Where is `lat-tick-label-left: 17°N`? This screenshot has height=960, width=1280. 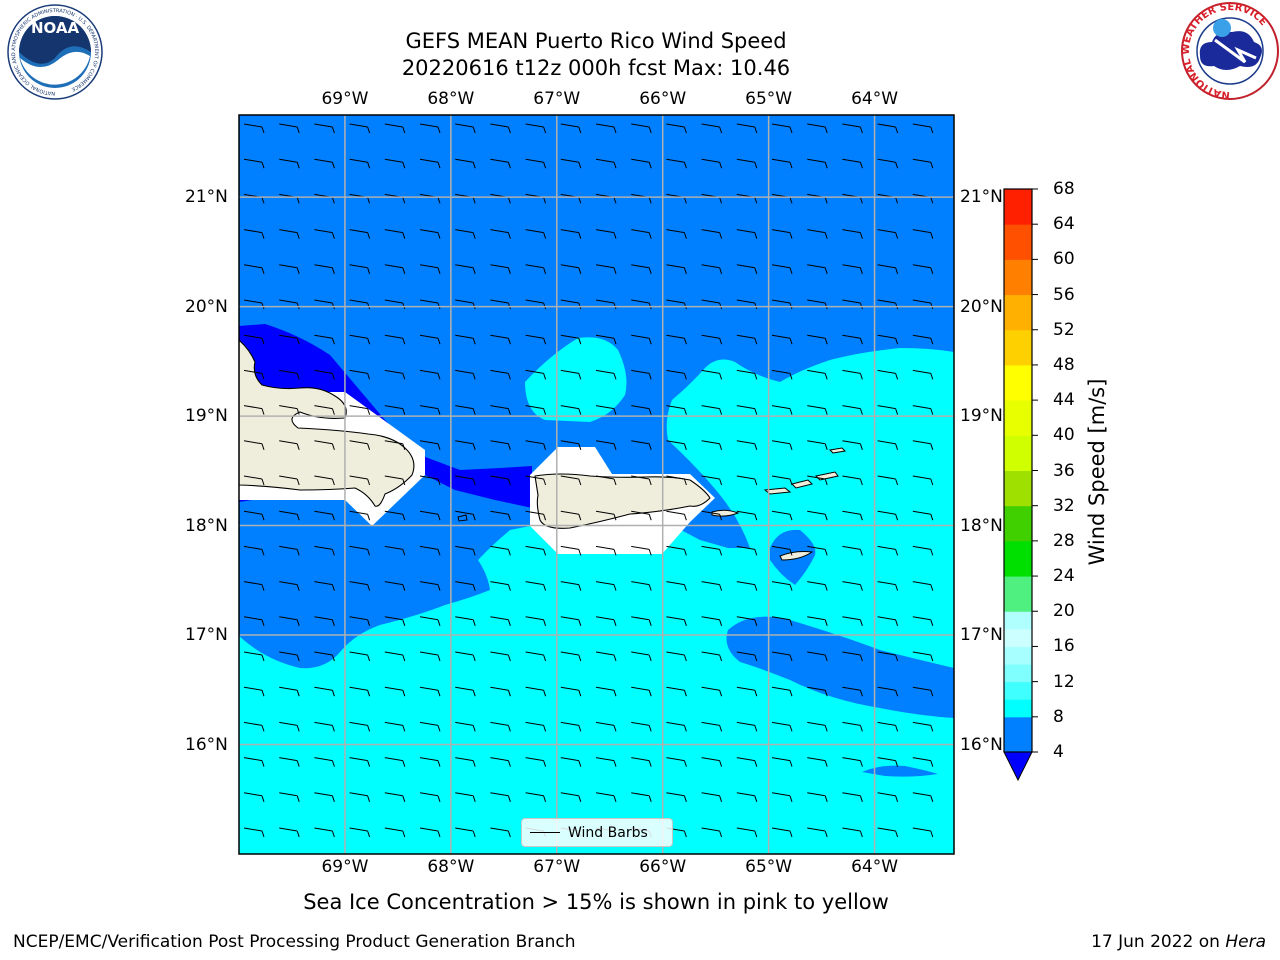 lat-tick-label-left: 17°N is located at coordinates (206, 635).